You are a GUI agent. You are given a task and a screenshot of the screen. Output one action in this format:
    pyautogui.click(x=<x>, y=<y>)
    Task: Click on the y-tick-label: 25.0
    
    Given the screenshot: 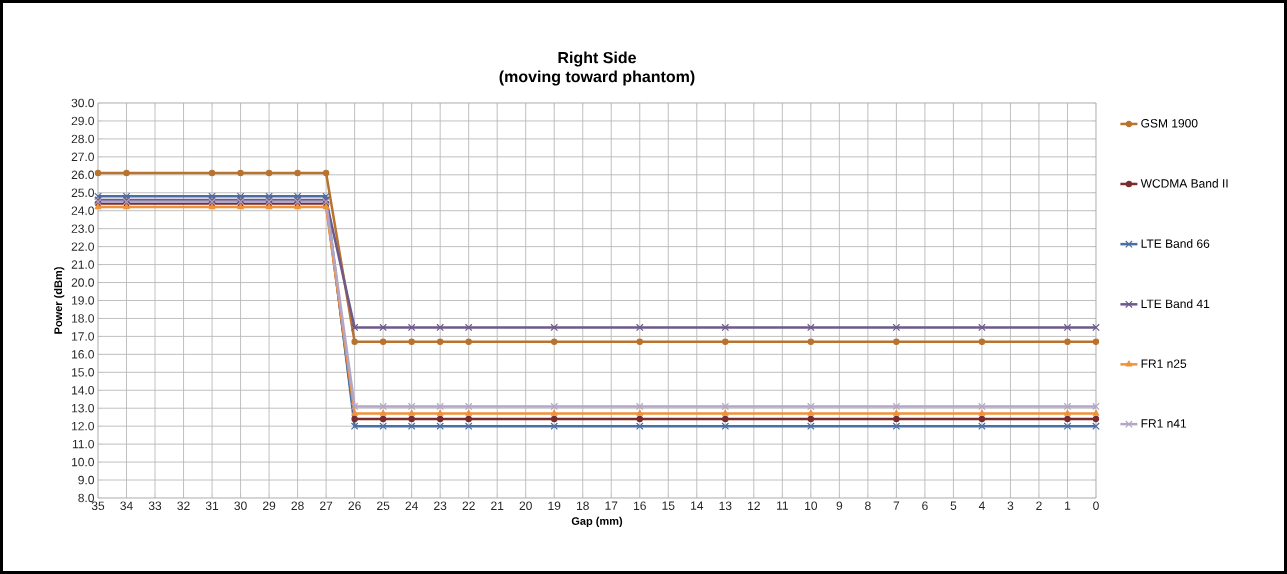 What is the action you would take?
    pyautogui.click(x=82, y=193)
    